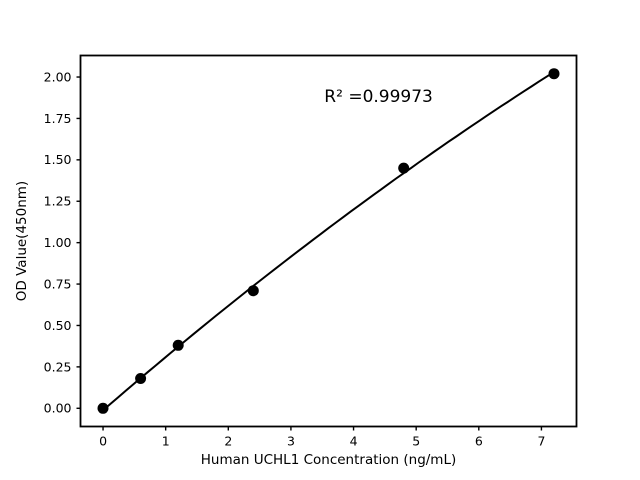 The width and height of the screenshot is (640, 480). Describe the element at coordinates (58, 76) in the screenshot. I see `y-tick-label: 2.00` at that location.